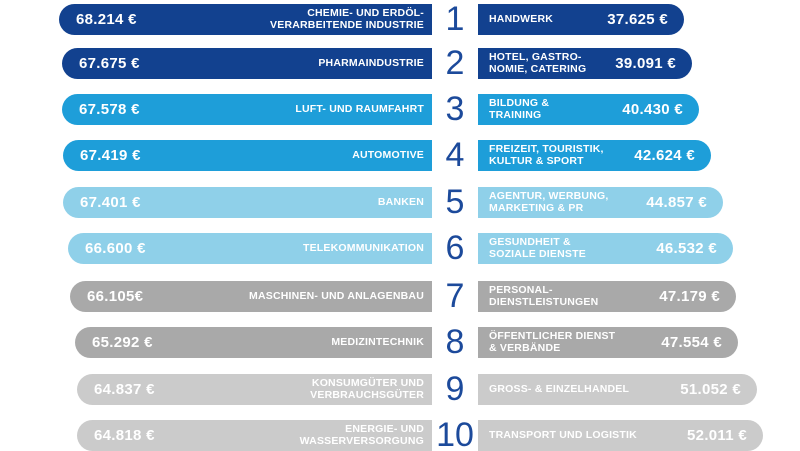 This screenshot has width=800, height=451. What do you see at coordinates (371, 62) in the screenshot?
I see `top-industry-label: PHARMAINDUSTRIE` at bounding box center [371, 62].